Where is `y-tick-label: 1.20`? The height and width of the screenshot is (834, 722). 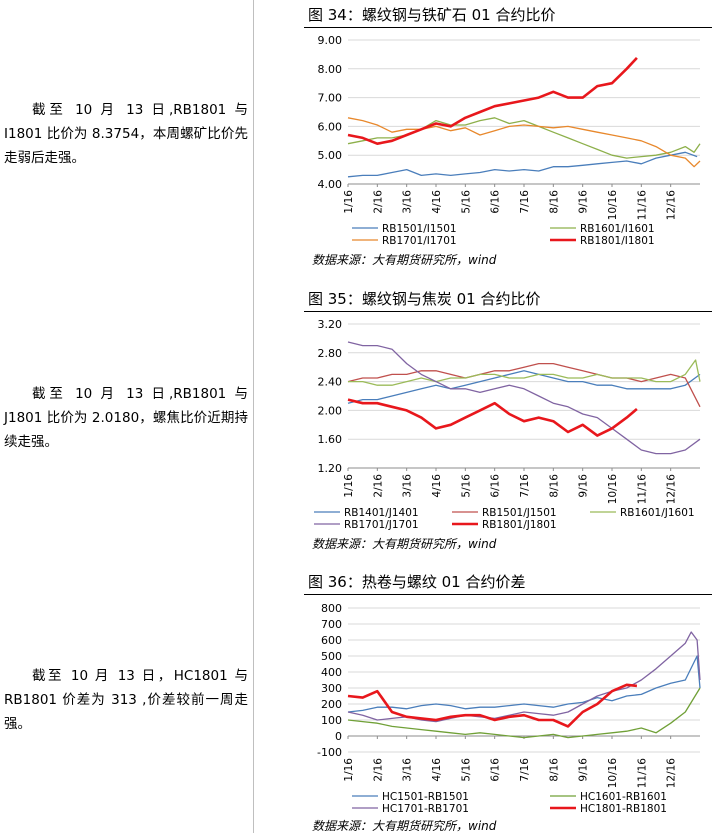 y-tick-label: 1.20 is located at coordinates (330, 468).